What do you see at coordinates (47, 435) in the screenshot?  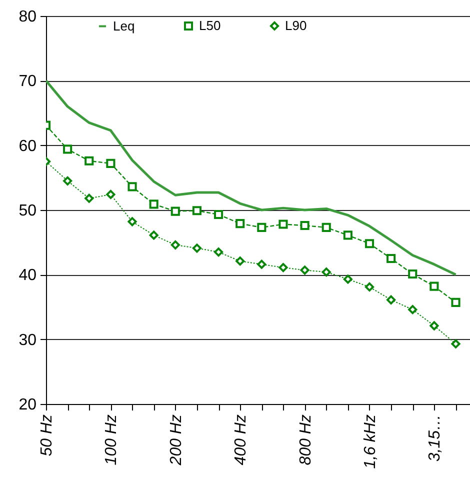 I see `x-tick-label: 50 Hz` at bounding box center [47, 435].